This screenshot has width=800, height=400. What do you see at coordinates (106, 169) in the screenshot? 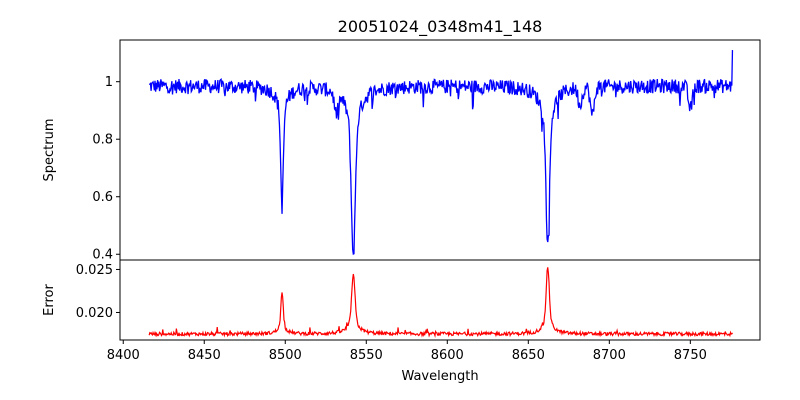
I see `spectrum-y-ticks: 0.4 0.6 0.8 1` at bounding box center [106, 169].